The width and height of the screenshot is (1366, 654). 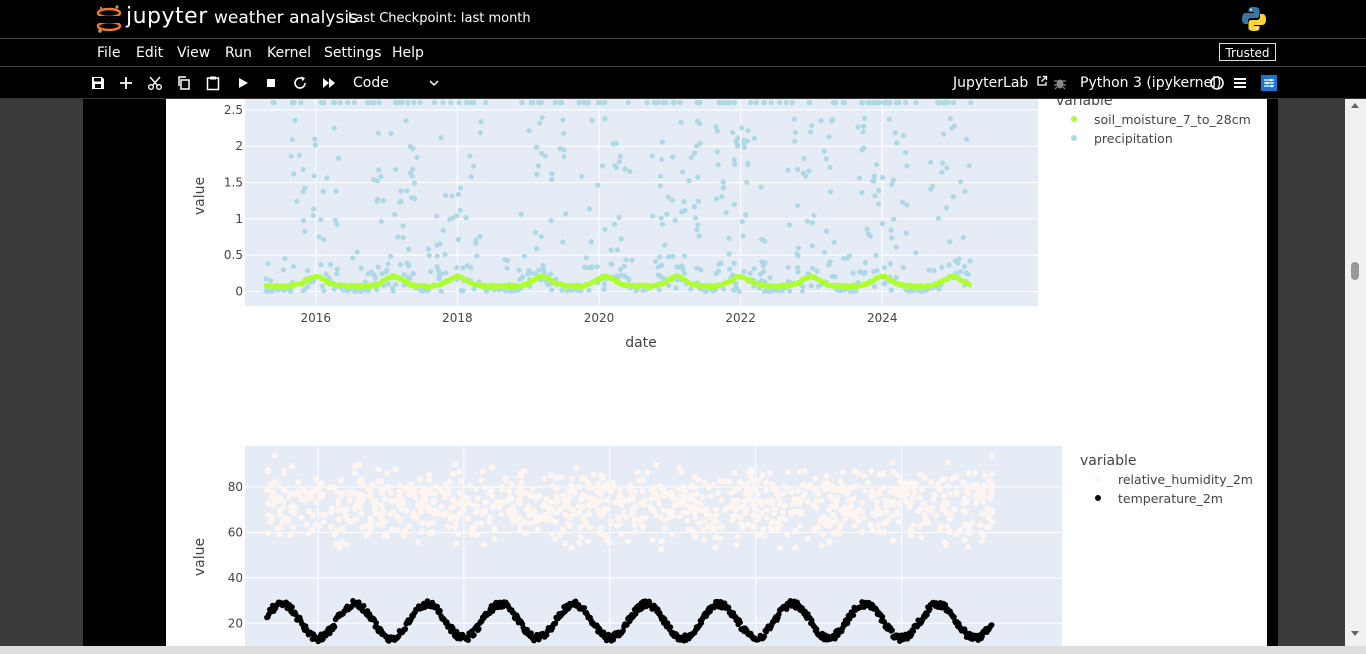 What do you see at coordinates (238, 53) in the screenshot?
I see `menu-run: Run` at bounding box center [238, 53].